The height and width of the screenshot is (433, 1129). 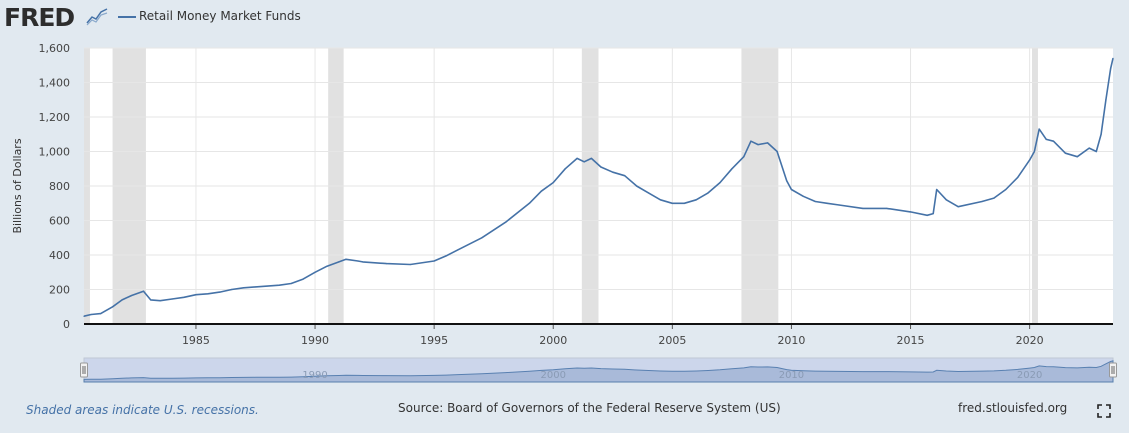 I want to click on legend-label: Retail Money Market Funds, so click(x=220, y=16).